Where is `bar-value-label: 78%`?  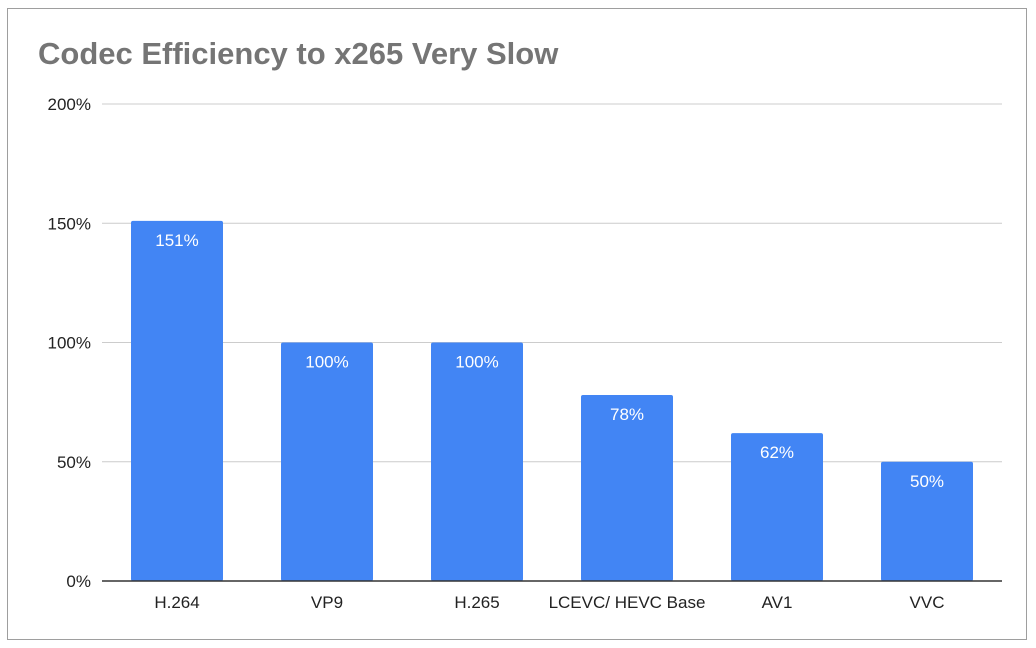 bar-value-label: 78% is located at coordinates (627, 414).